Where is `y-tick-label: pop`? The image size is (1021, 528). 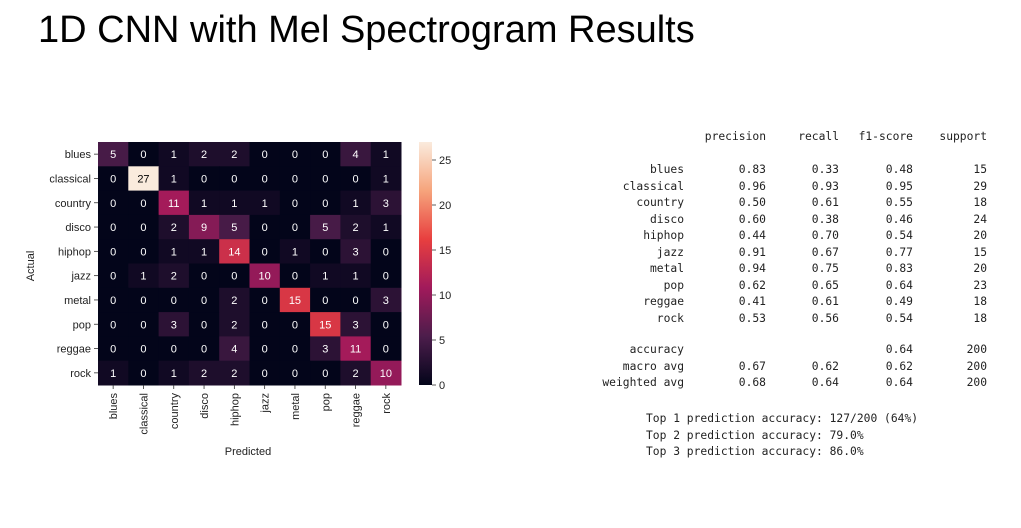 y-tick-label: pop is located at coordinates (82, 325).